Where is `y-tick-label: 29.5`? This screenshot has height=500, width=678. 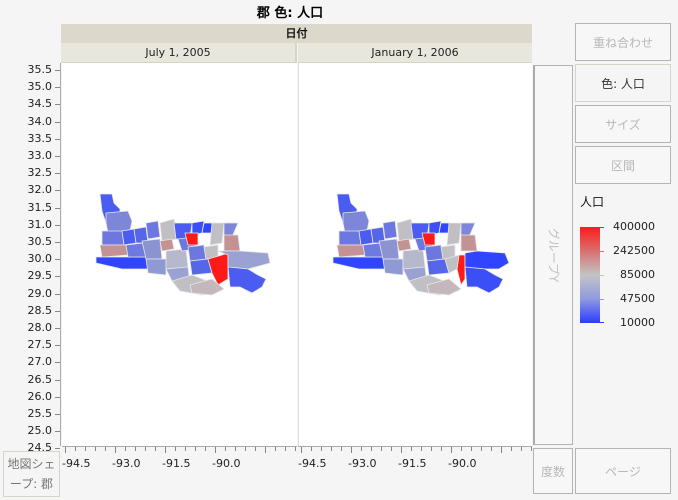
y-tick-label: 29.5 is located at coordinates (30, 276).